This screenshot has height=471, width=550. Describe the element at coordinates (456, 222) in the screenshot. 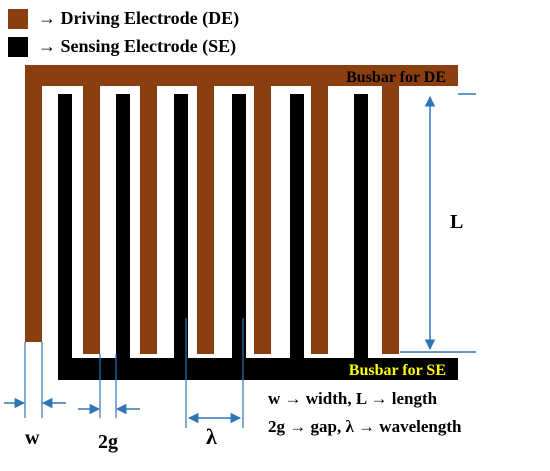

I see `length-label: L` at that location.